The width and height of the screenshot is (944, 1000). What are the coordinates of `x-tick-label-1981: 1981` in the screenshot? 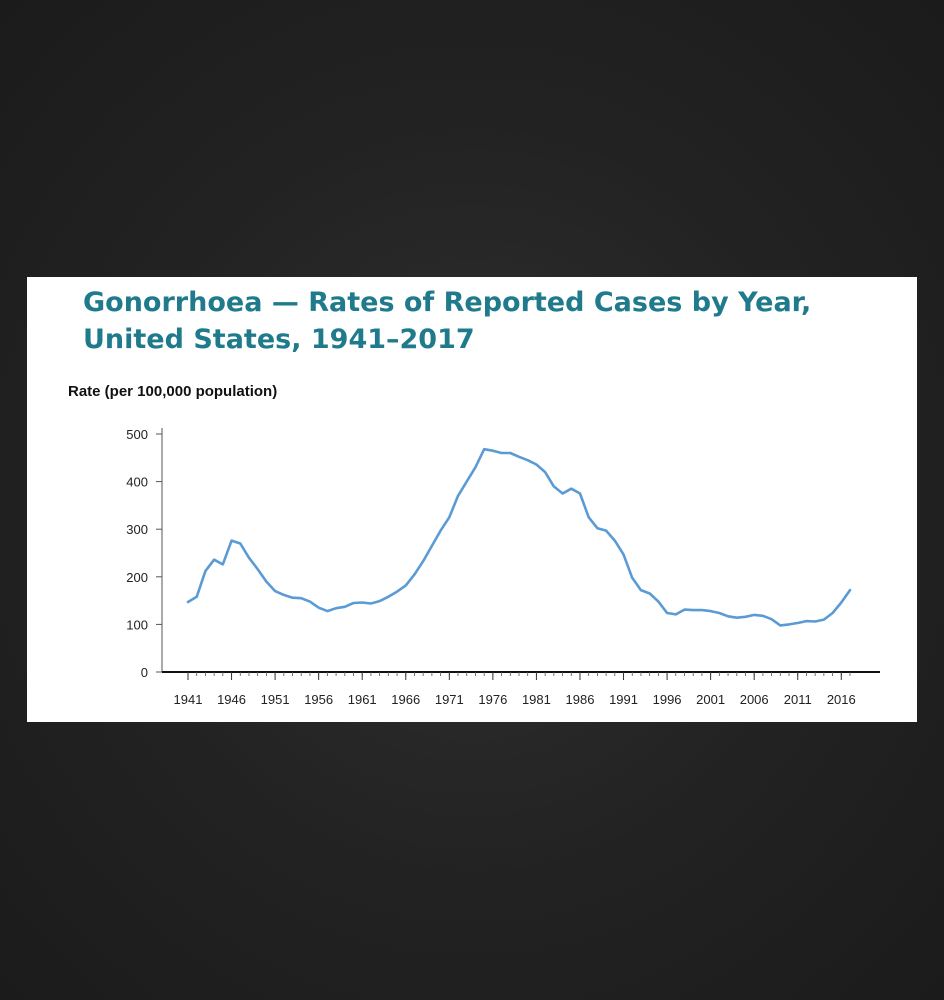 It's located at (536, 699).